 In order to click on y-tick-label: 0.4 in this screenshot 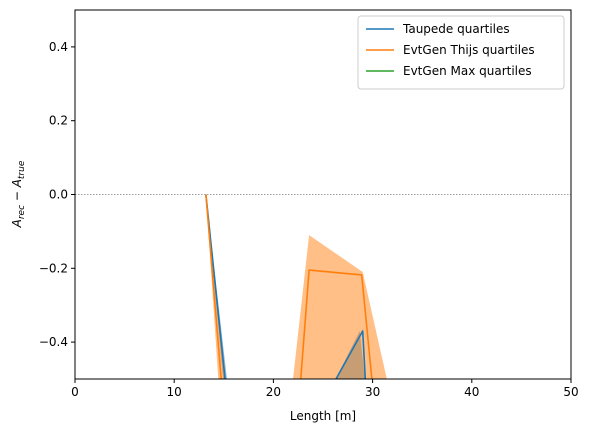, I will do `click(58, 47)`.